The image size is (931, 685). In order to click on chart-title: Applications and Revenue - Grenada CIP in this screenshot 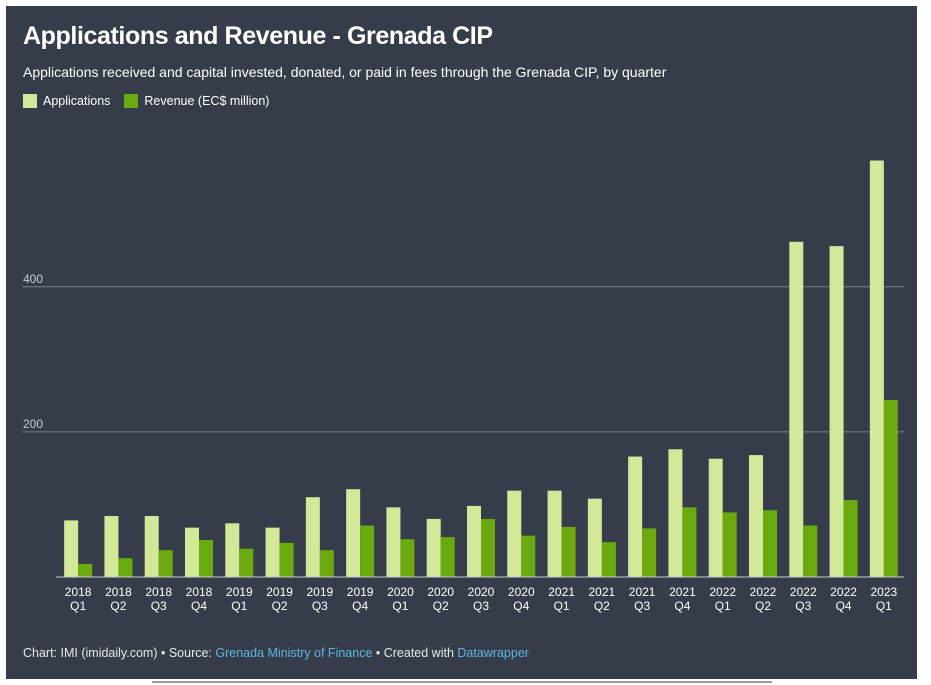, I will do `click(258, 36)`.